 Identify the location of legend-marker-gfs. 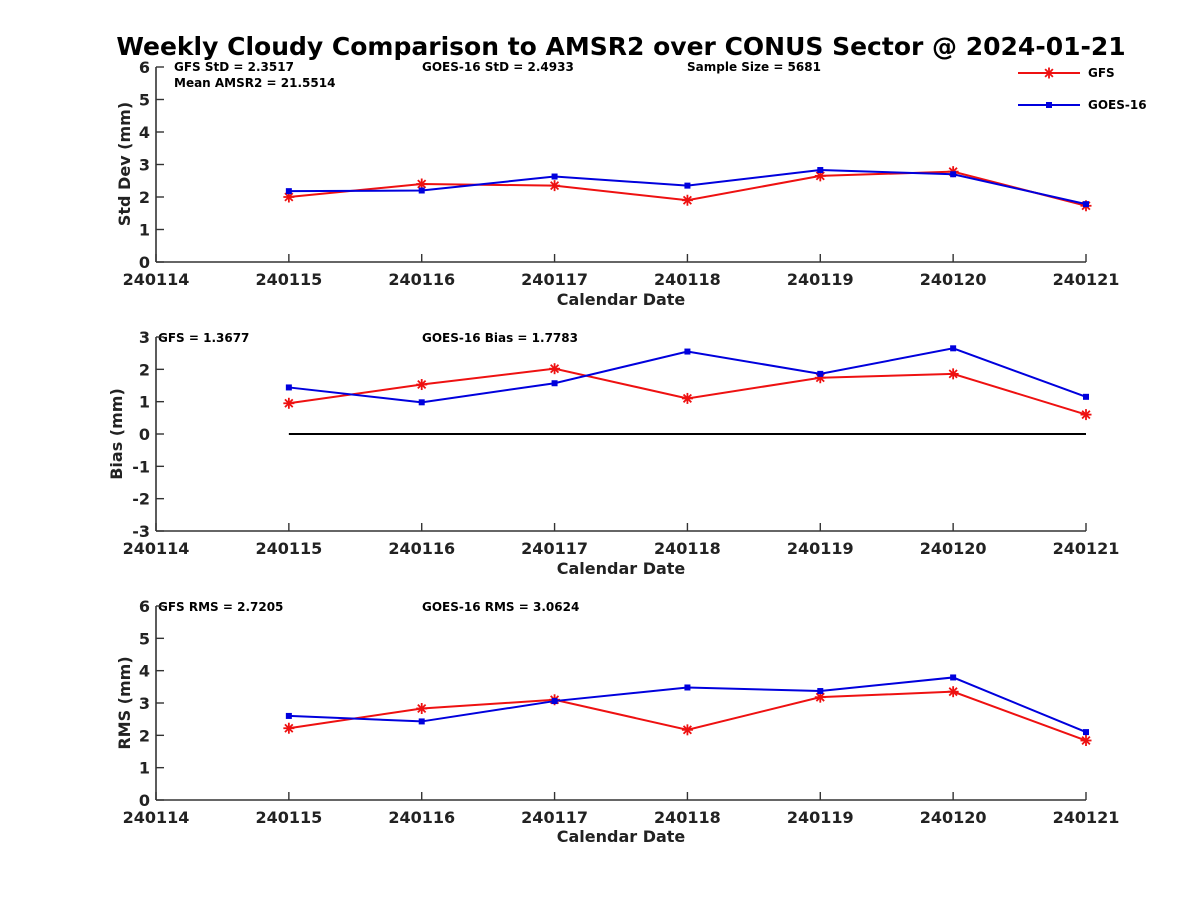
(1049, 73).